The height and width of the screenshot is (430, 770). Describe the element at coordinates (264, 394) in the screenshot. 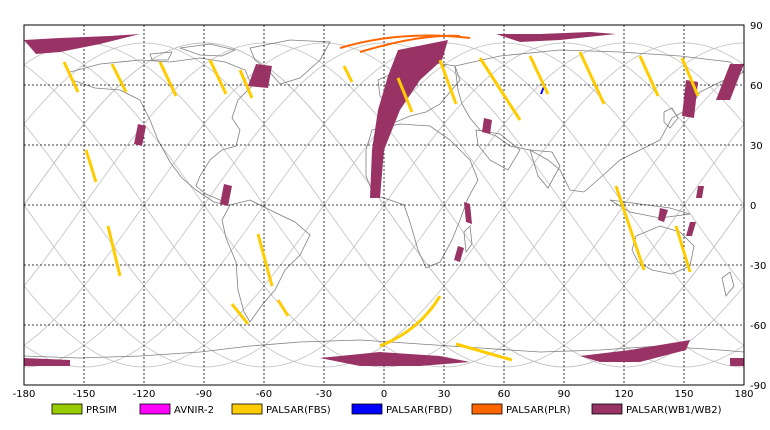

I see `x-tick-label: -60` at that location.